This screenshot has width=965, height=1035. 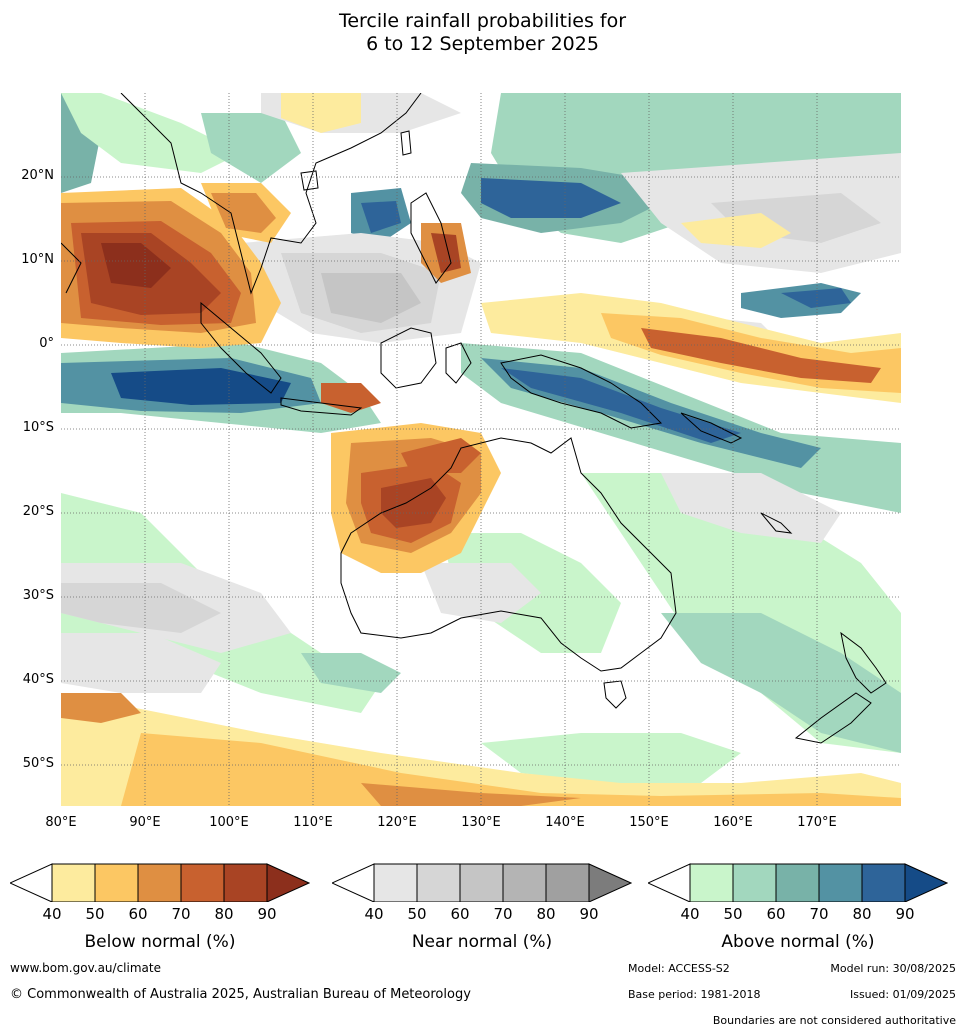 What do you see at coordinates (508, 554) in the screenshot?
I see `australia-outline` at bounding box center [508, 554].